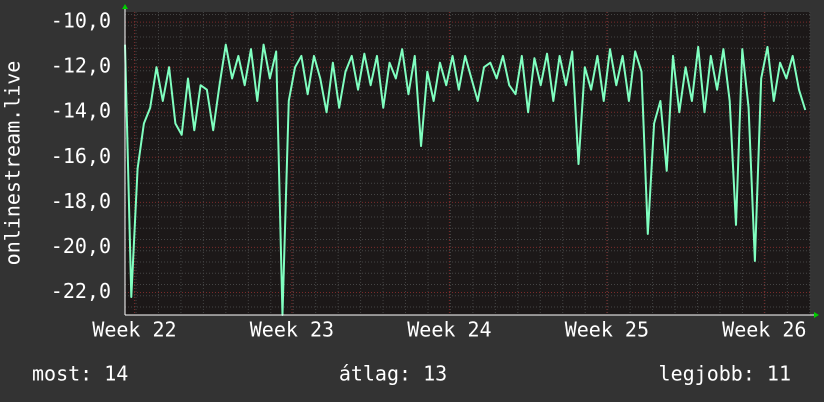 The image size is (824, 402). I want to click on stat-current: most: 14, so click(80, 374).